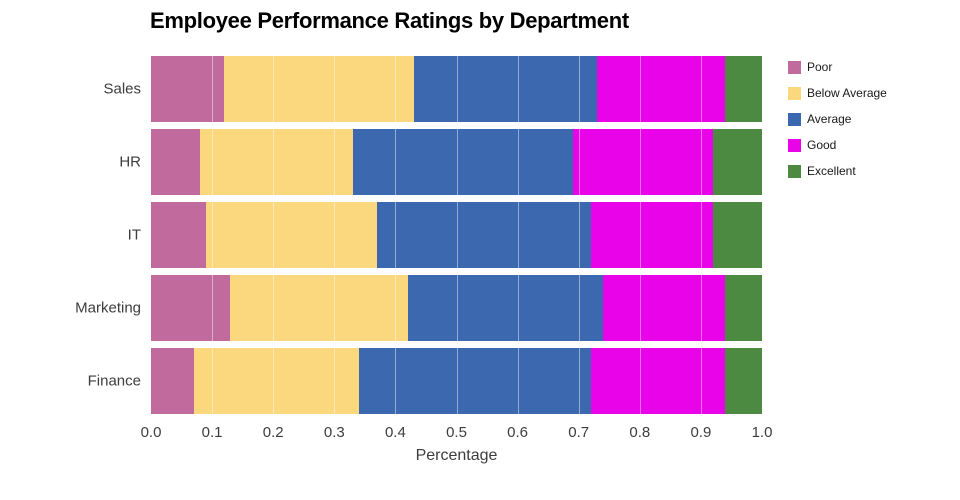 The width and height of the screenshot is (960, 500). What do you see at coordinates (114, 381) in the screenshot?
I see `y-tick-label: Finance` at bounding box center [114, 381].